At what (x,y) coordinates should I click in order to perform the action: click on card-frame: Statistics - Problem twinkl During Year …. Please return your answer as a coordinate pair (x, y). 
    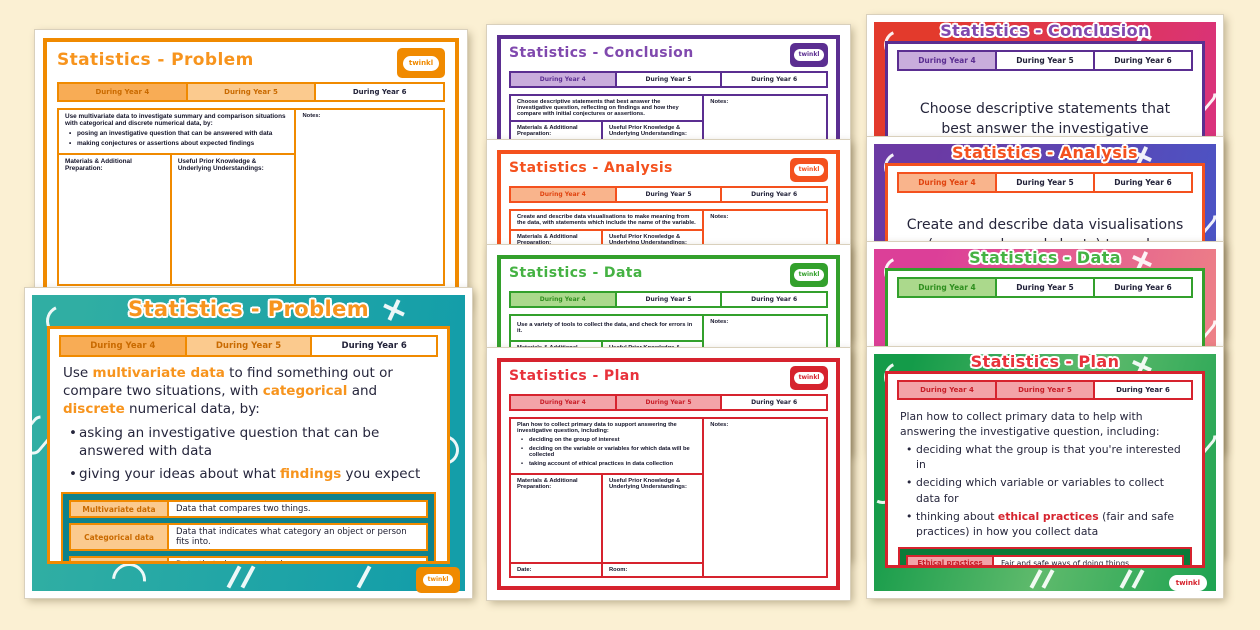
    Looking at the image, I should click on (251, 169).